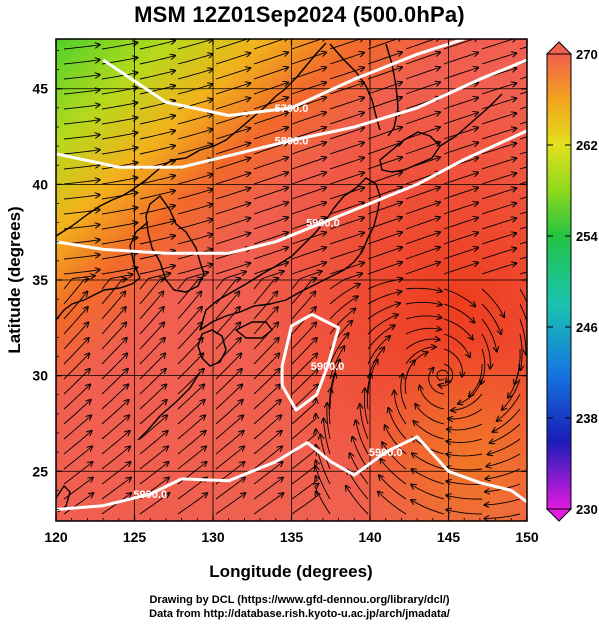  Describe the element at coordinates (386, 453) in the screenshot. I see `contour-label: 5900.0` at that location.